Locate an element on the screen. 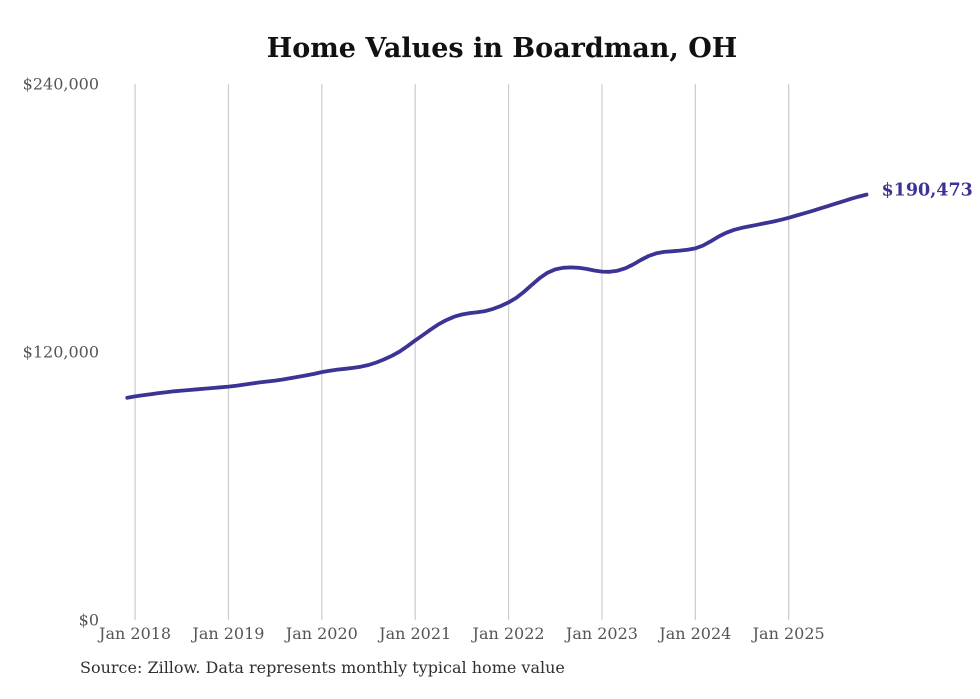 This screenshot has height=699, width=980. x-tick-label: Jan 2021 is located at coordinates (414, 633).